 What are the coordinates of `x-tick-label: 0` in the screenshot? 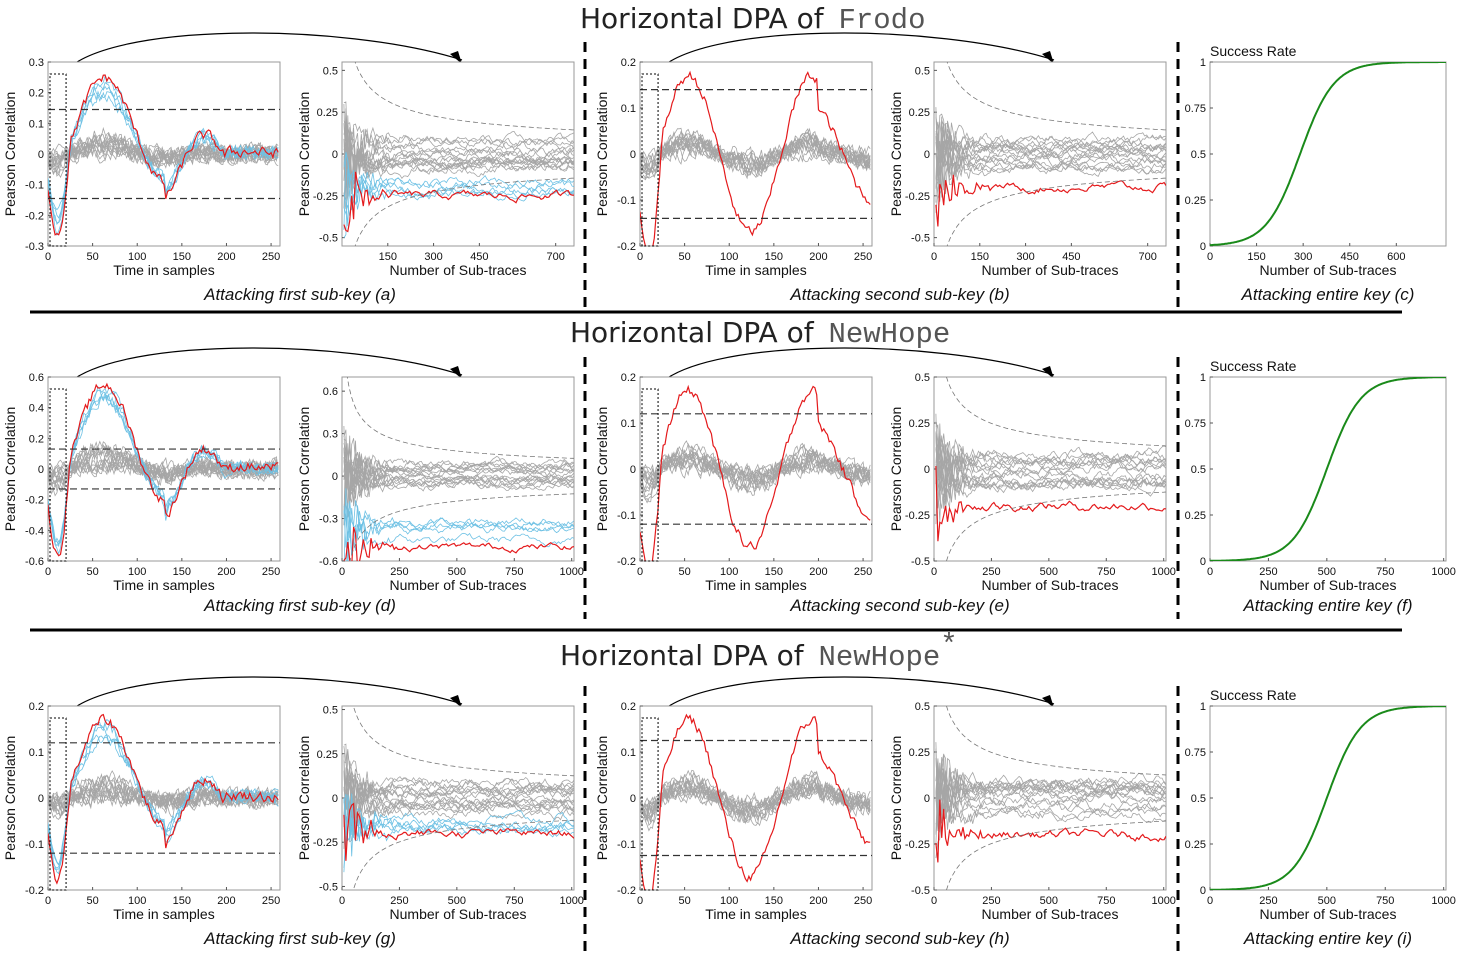 It's located at (934, 901).